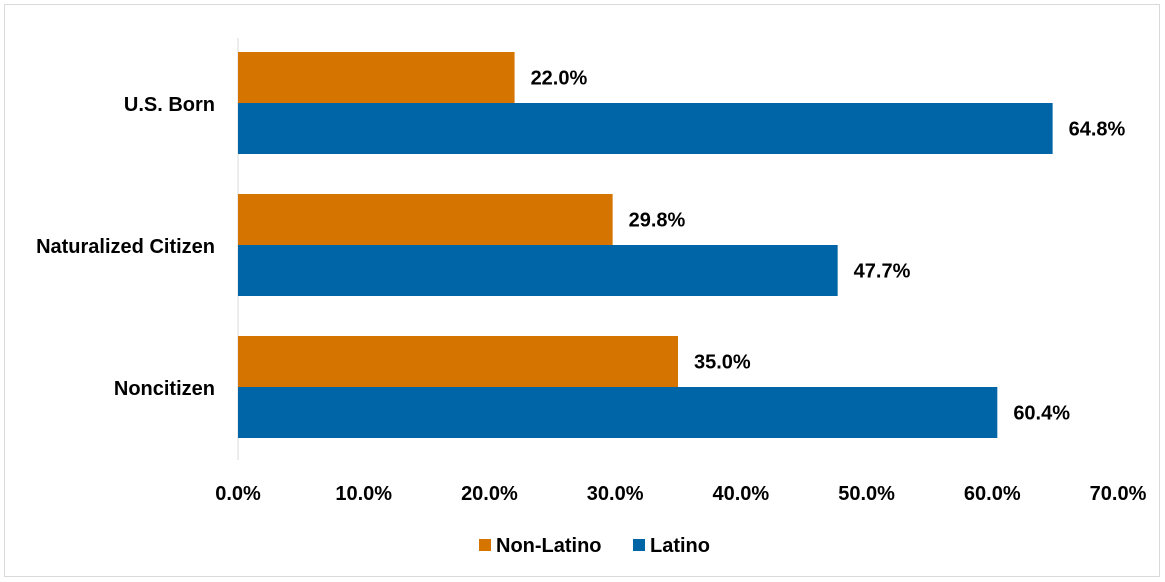 The image size is (1165, 582). I want to click on x-tick-label: 20.0%, so click(489, 494).